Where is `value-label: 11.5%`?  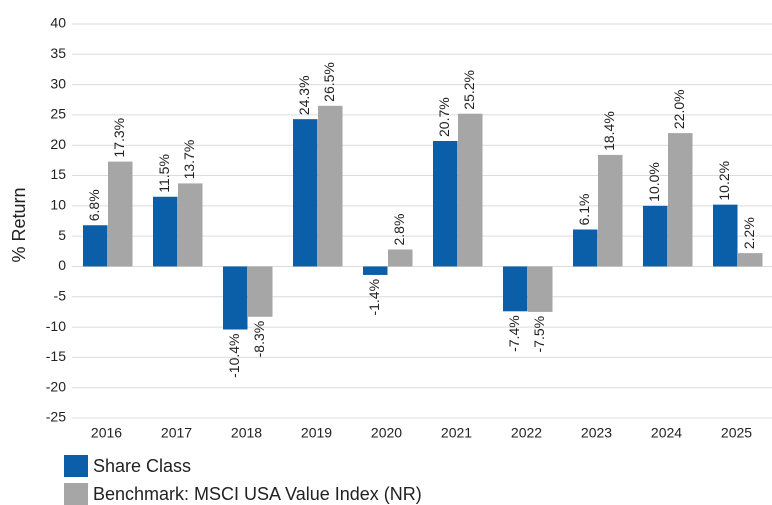 value-label: 11.5% is located at coordinates (164, 173).